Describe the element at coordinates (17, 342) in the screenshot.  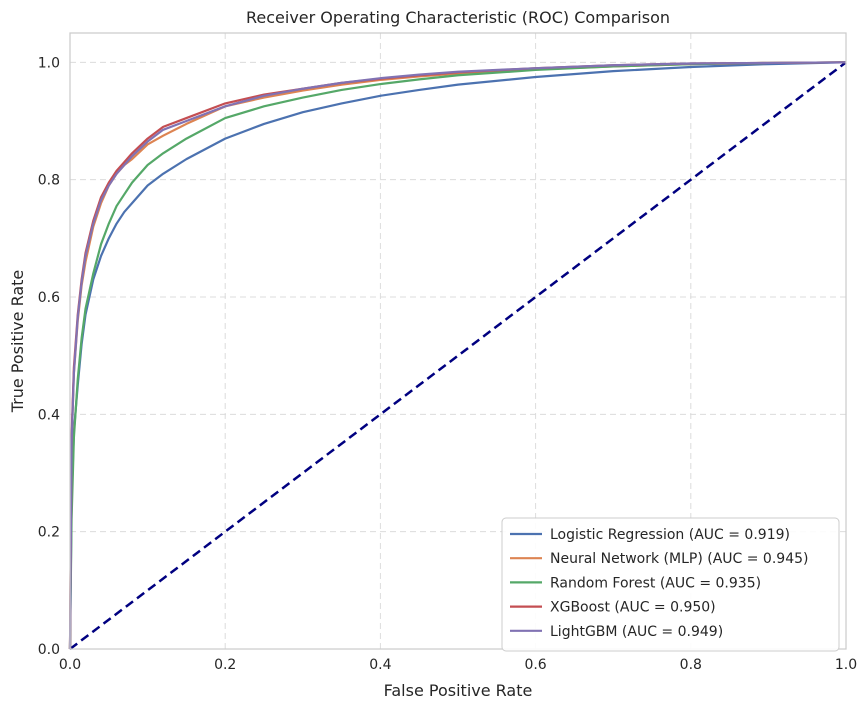
I see `y-axis-label: True Positive Rate` at that location.